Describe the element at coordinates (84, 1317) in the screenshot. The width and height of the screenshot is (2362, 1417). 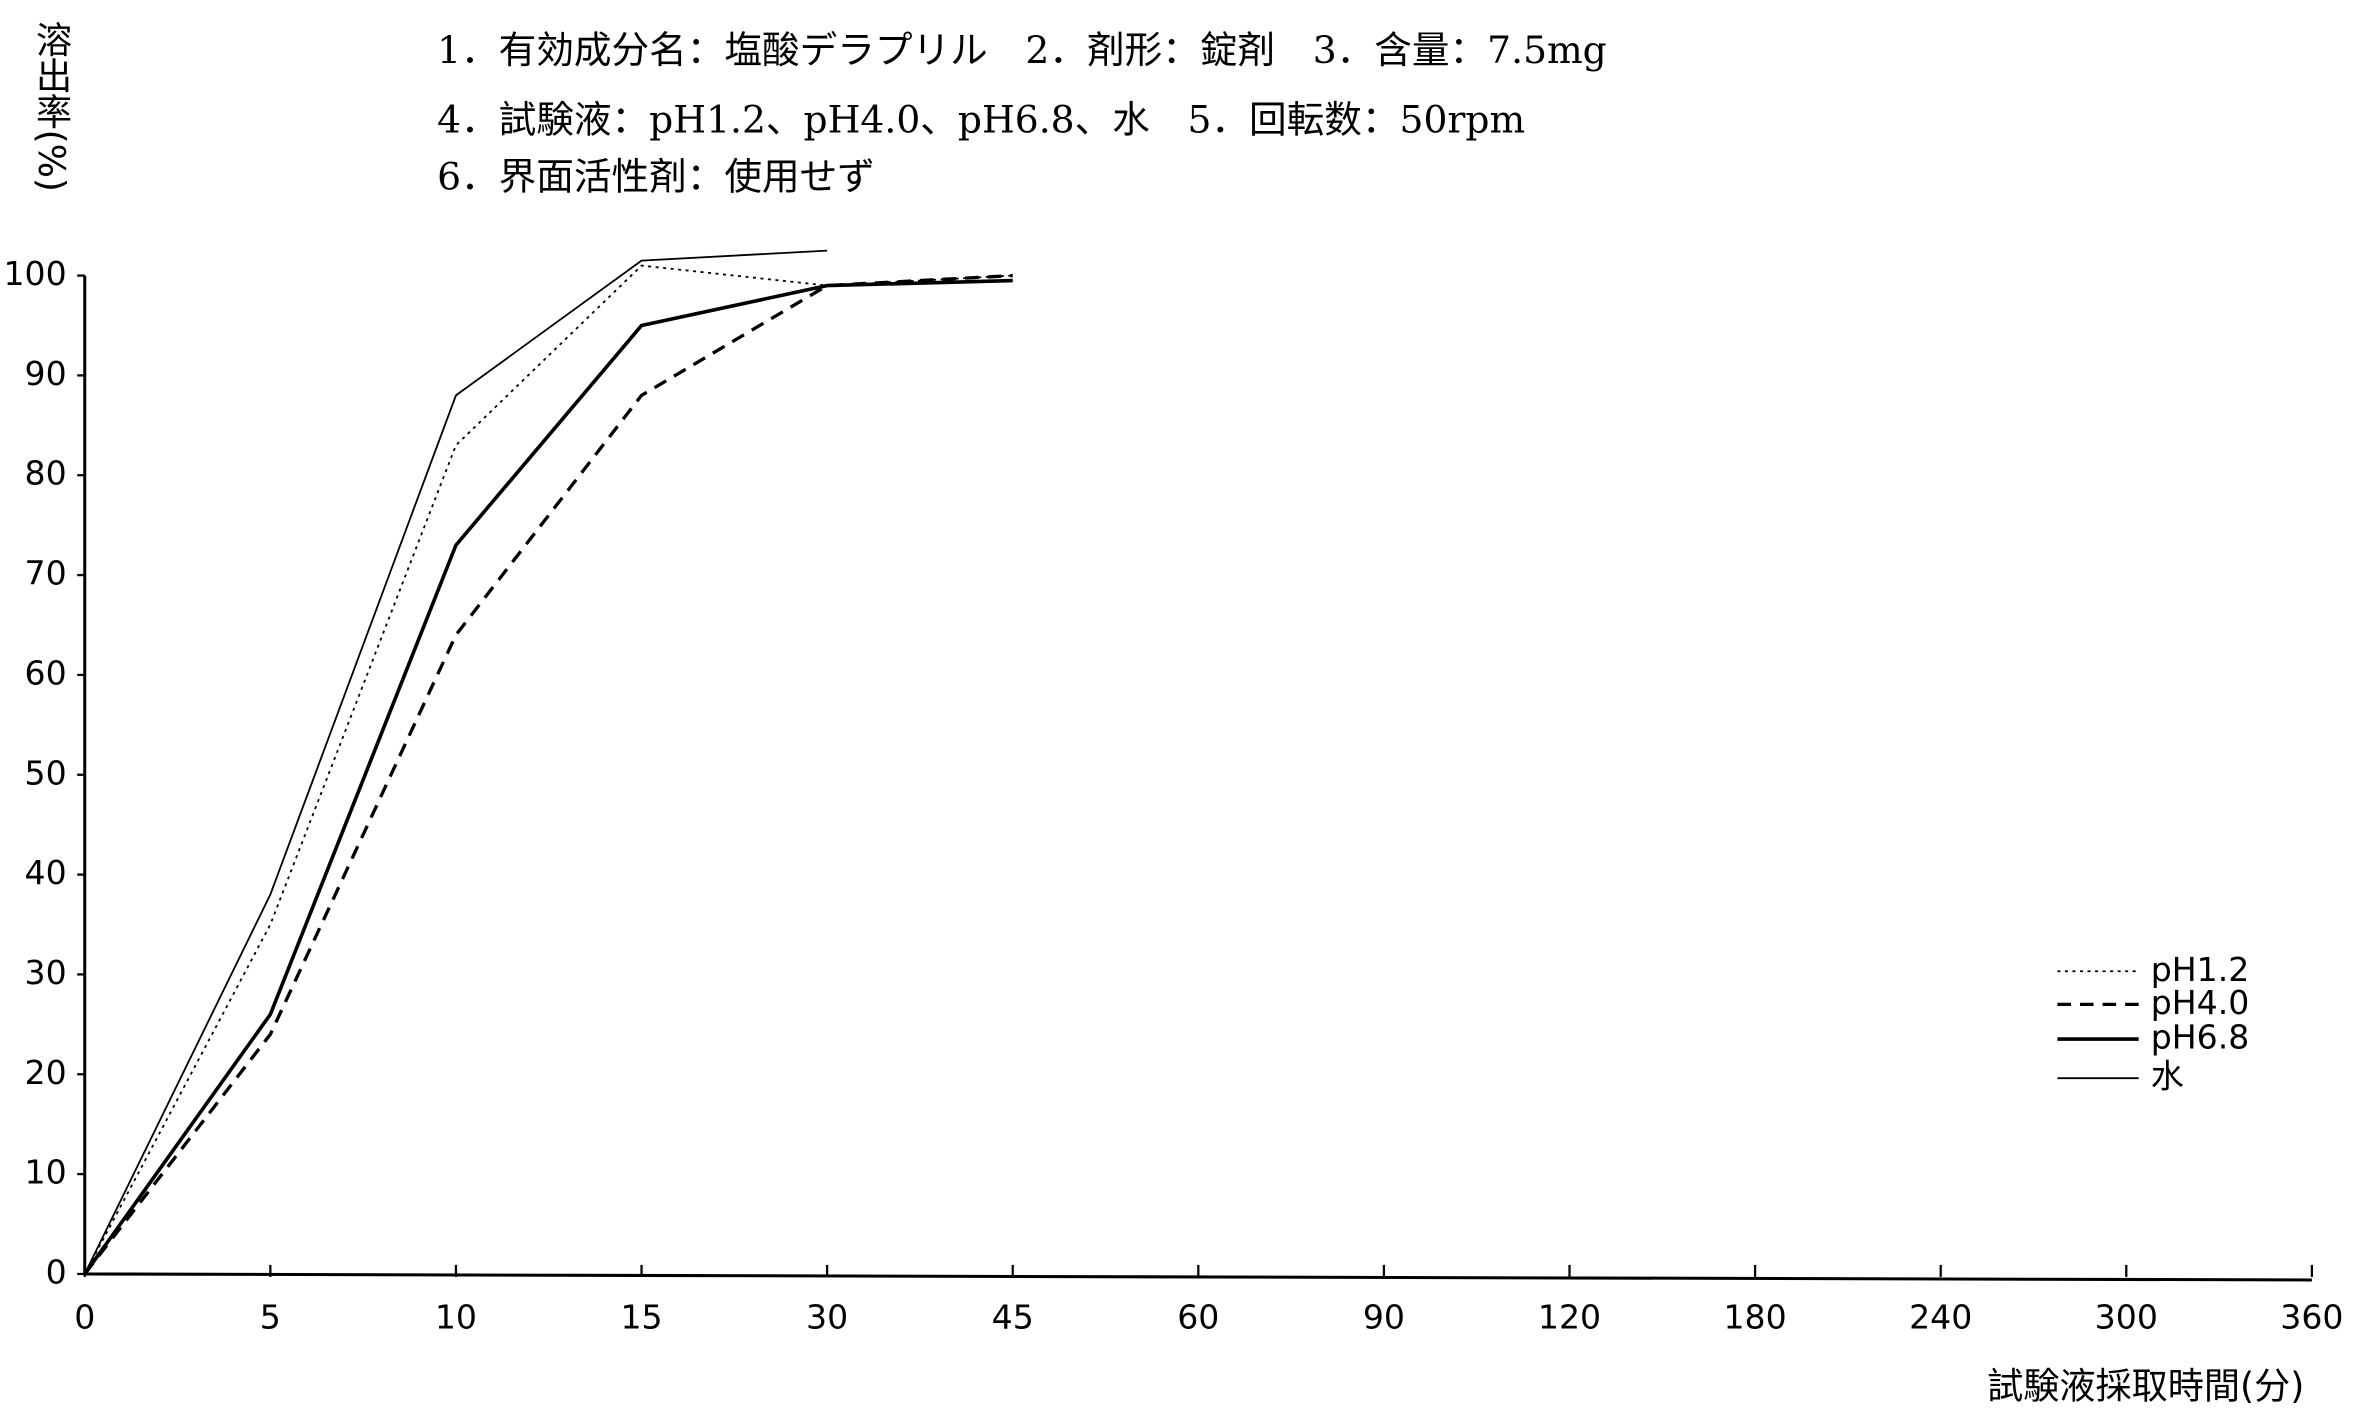
I see `x-tick-label: 0` at that location.